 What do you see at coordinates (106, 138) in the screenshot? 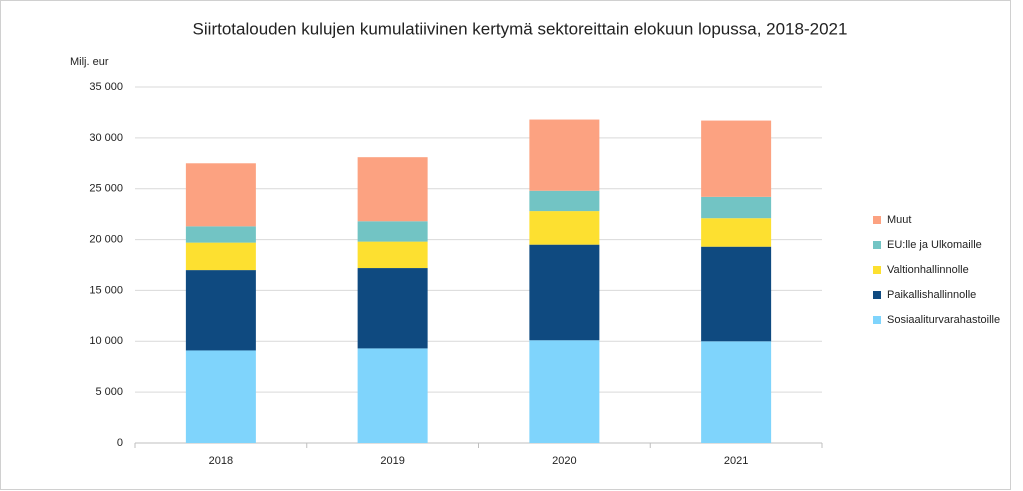
I see `y-tick-label: 30 000` at bounding box center [106, 138].